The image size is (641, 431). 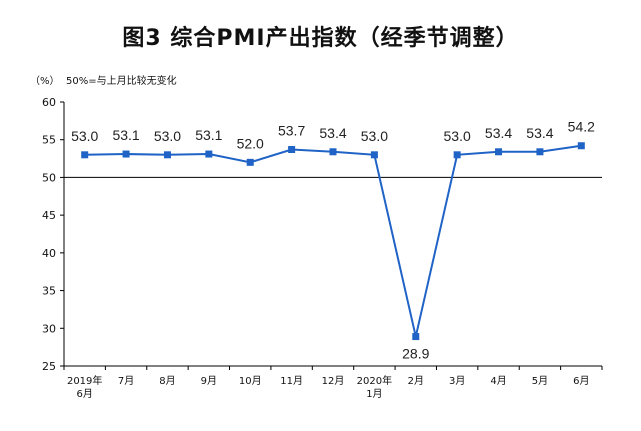 What do you see at coordinates (126, 381) in the screenshot?
I see `x-tick-label-1: 7月` at bounding box center [126, 381].